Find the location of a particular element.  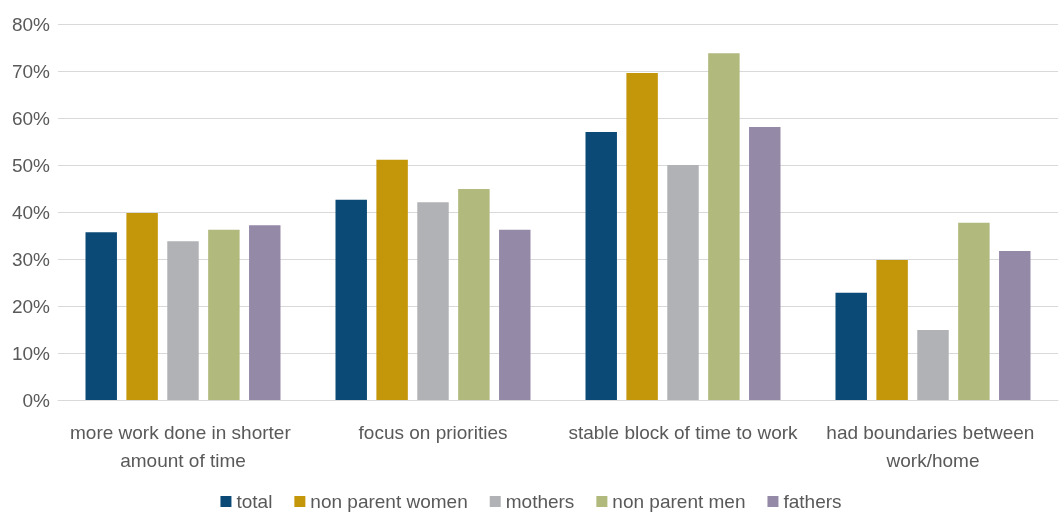

y-tick-label: 40% is located at coordinates (31, 212).